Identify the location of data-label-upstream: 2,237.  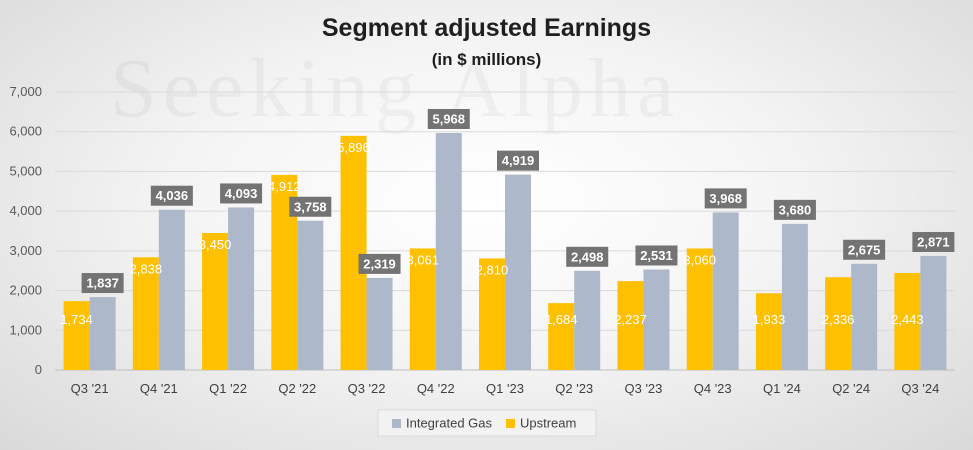
(630, 319).